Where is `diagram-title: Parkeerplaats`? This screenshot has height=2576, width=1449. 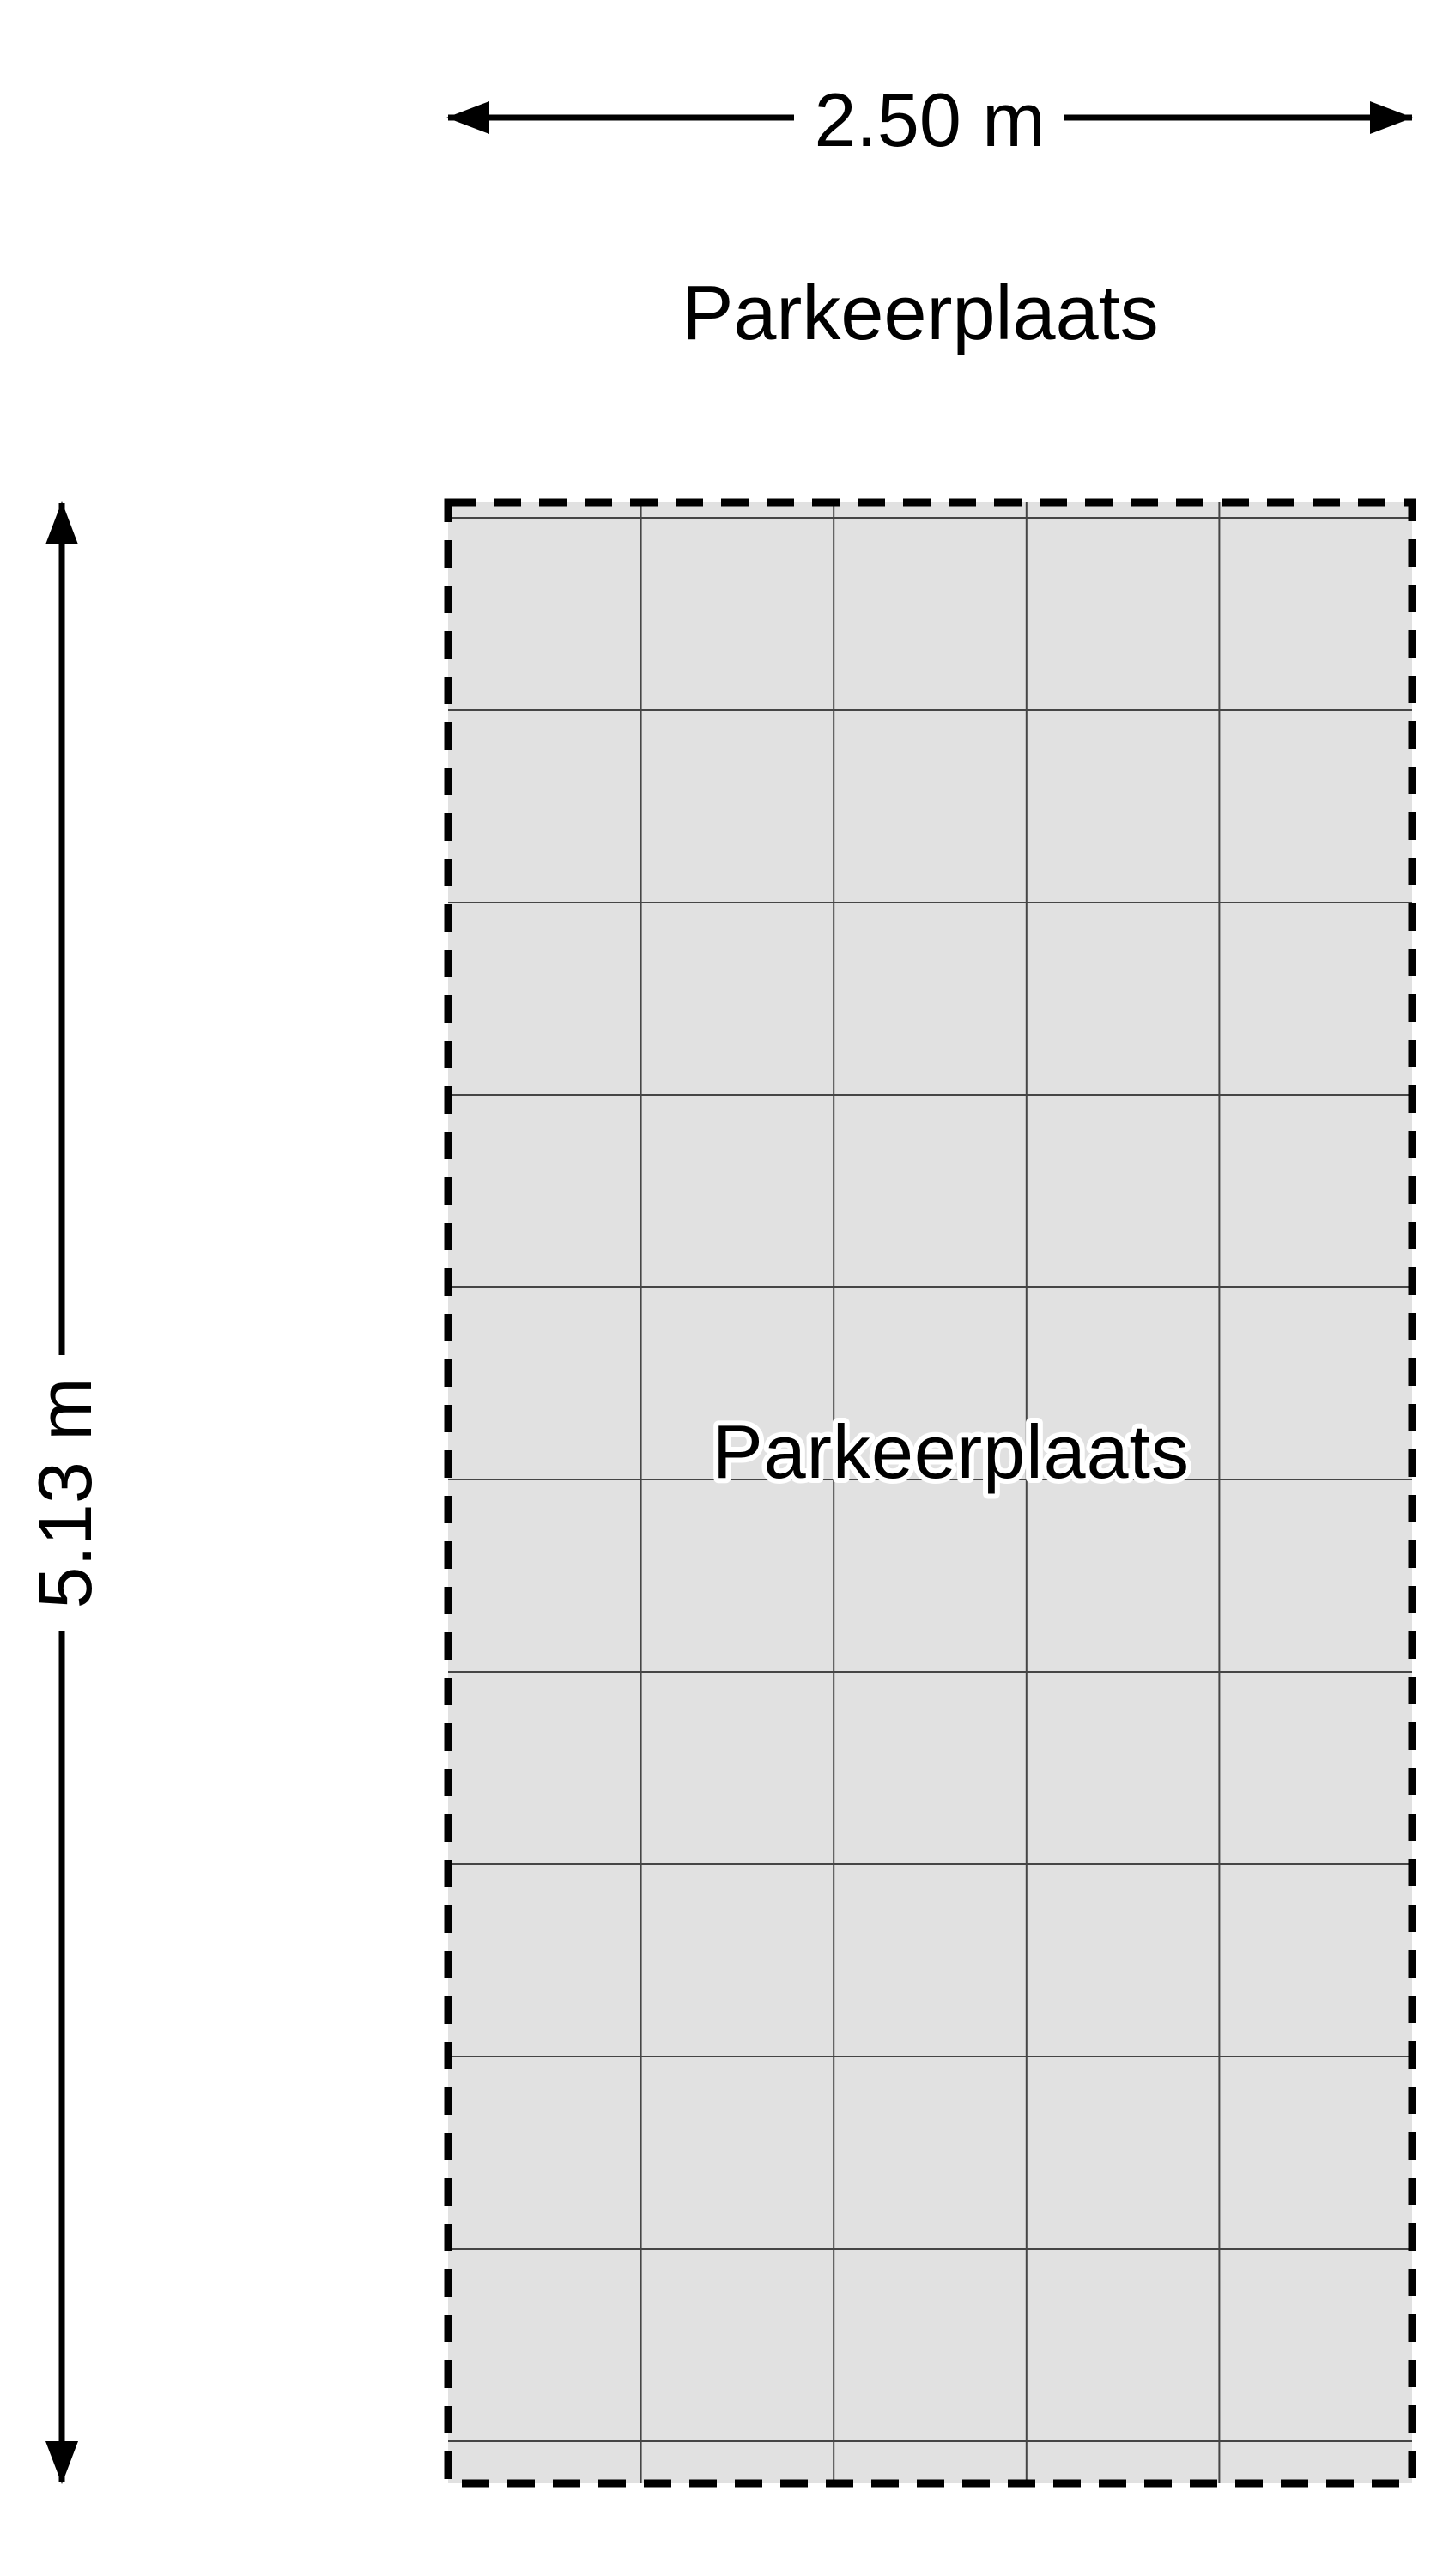 diagram-title: Parkeerplaats is located at coordinates (920, 313).